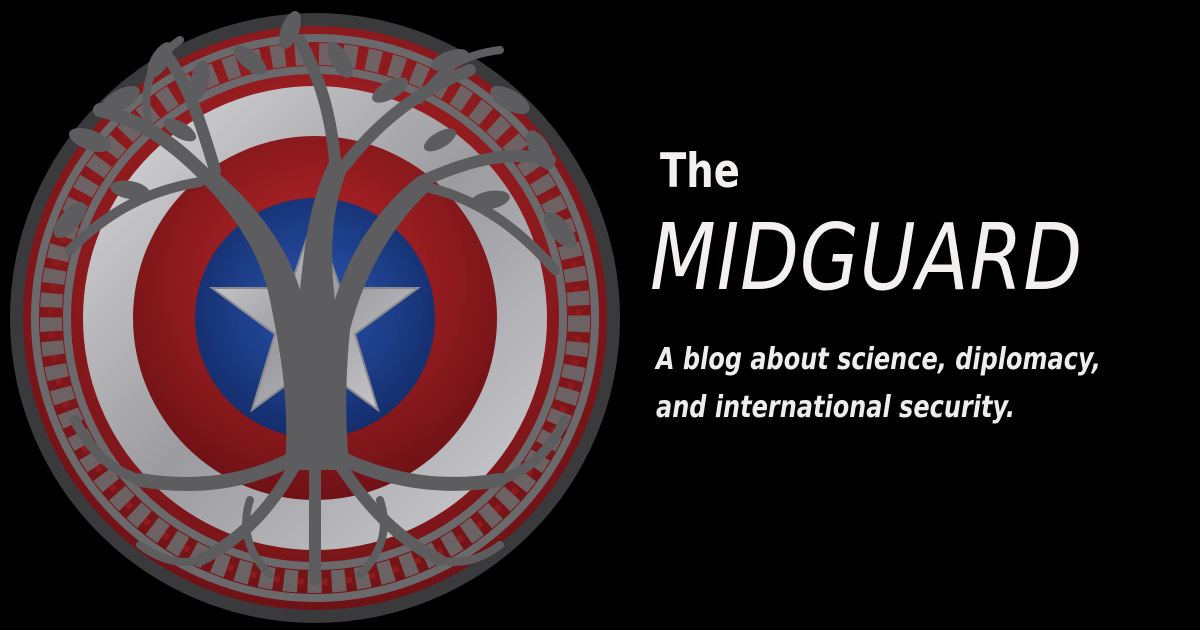 The image size is (1200, 630). What do you see at coordinates (878, 359) in the screenshot?
I see `tagline-line-1: A blog about science, diplomacy,` at bounding box center [878, 359].